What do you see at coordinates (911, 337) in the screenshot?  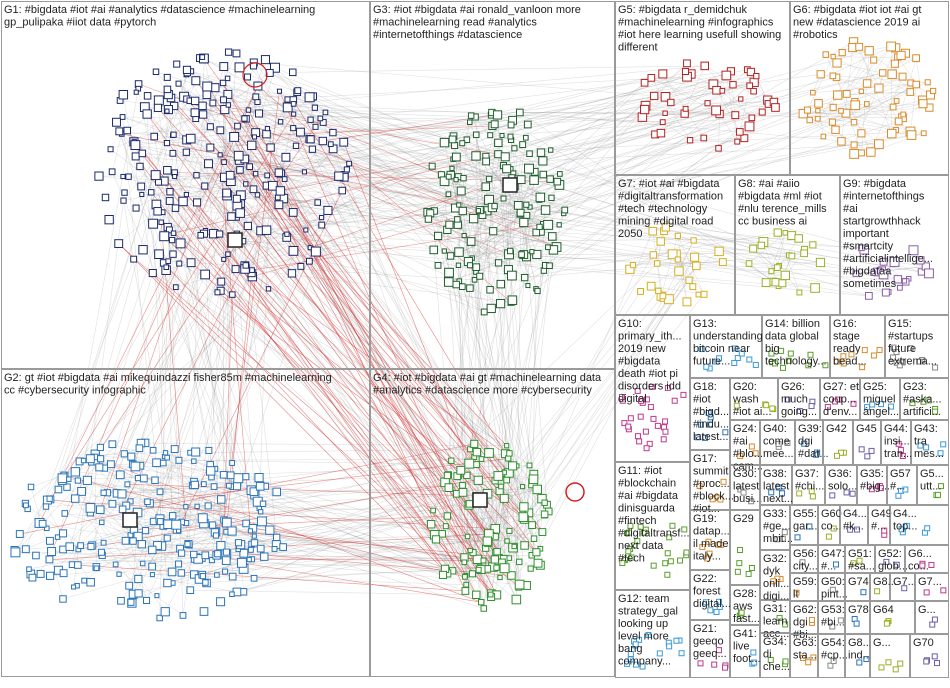 I see `group-label: #startups` at bounding box center [911, 337].